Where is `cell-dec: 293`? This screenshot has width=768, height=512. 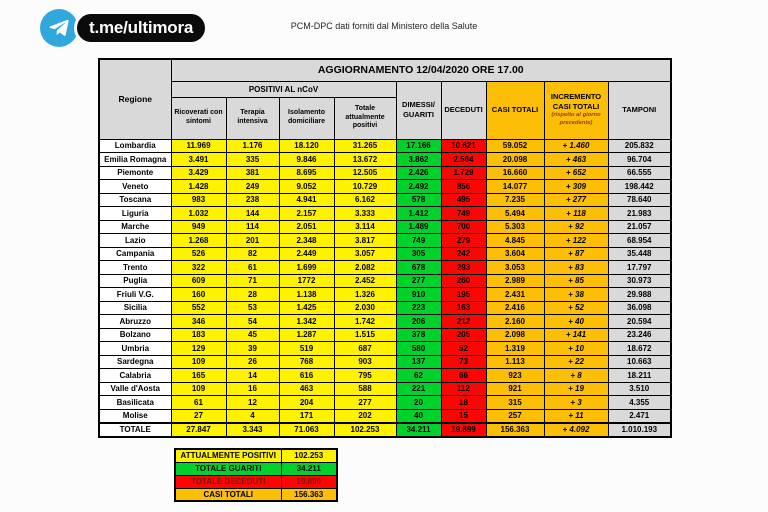 cell-dec: 293 is located at coordinates (463, 267).